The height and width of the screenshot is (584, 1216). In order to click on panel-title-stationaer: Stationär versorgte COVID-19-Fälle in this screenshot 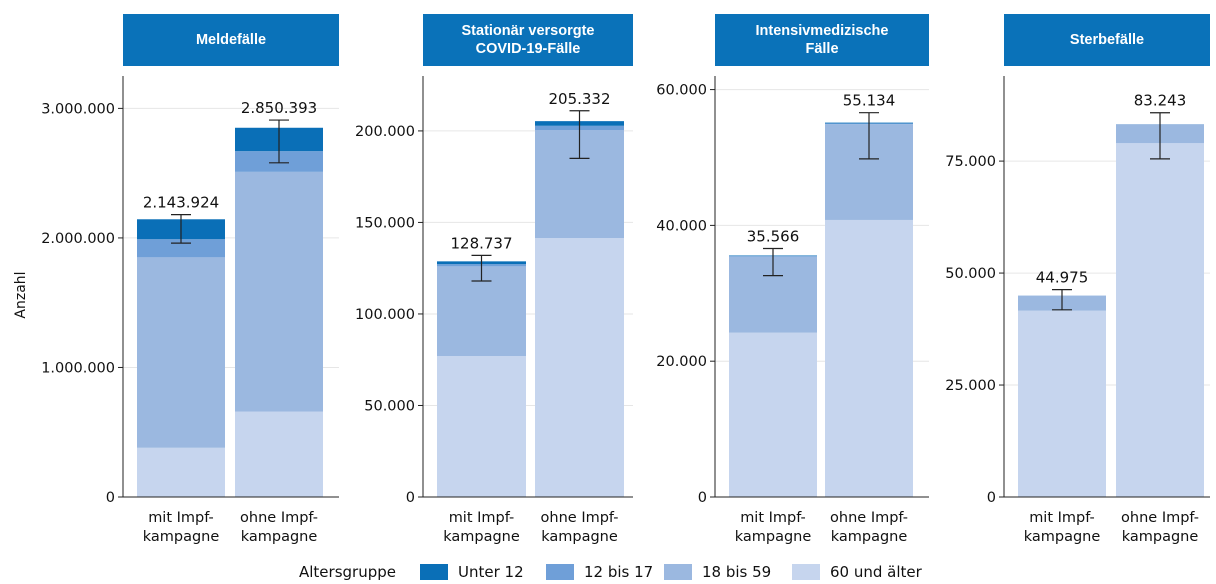, I will do `click(528, 40)`.